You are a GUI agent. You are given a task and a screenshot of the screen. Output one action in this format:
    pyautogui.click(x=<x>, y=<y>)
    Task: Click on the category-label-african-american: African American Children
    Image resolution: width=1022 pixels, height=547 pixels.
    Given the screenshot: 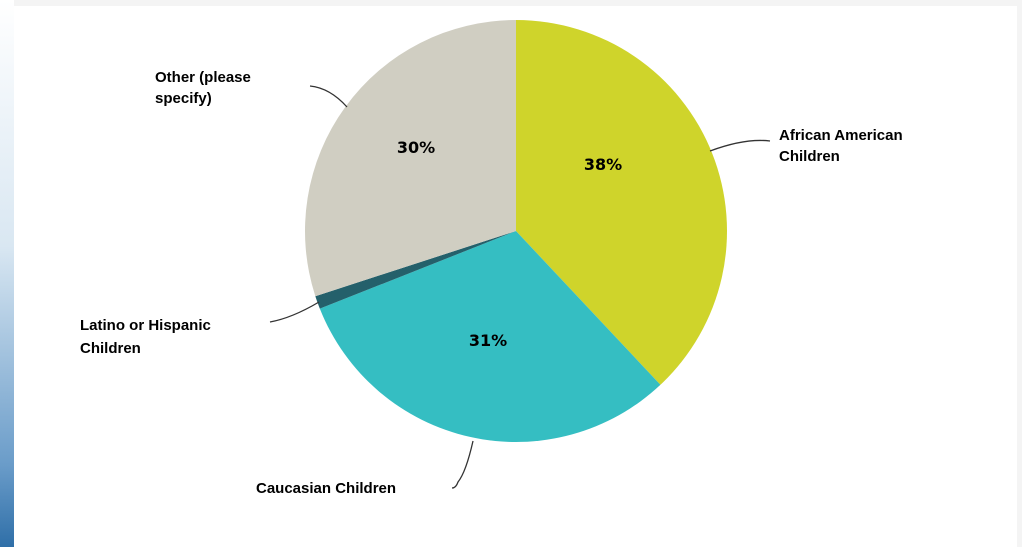 What is the action you would take?
    pyautogui.click(x=843, y=146)
    